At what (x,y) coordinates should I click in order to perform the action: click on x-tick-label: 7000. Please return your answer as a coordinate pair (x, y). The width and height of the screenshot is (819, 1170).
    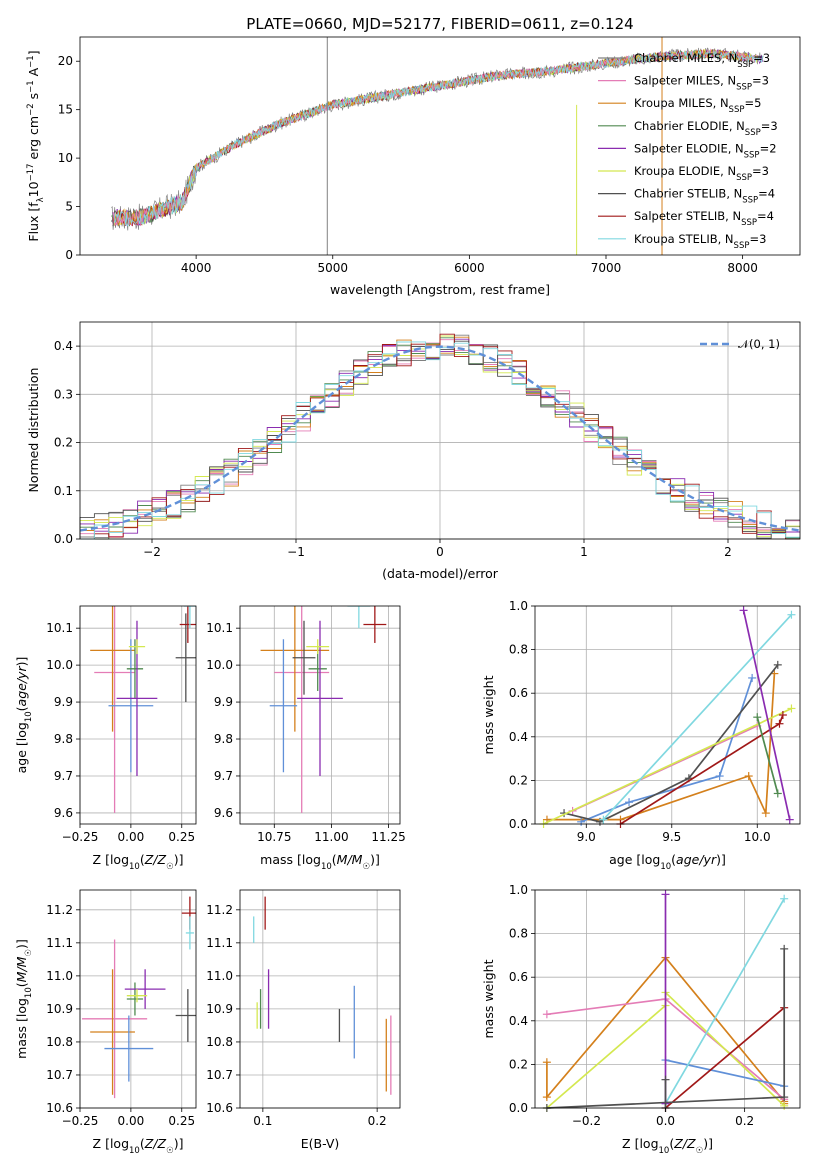
    Looking at the image, I should click on (606, 268).